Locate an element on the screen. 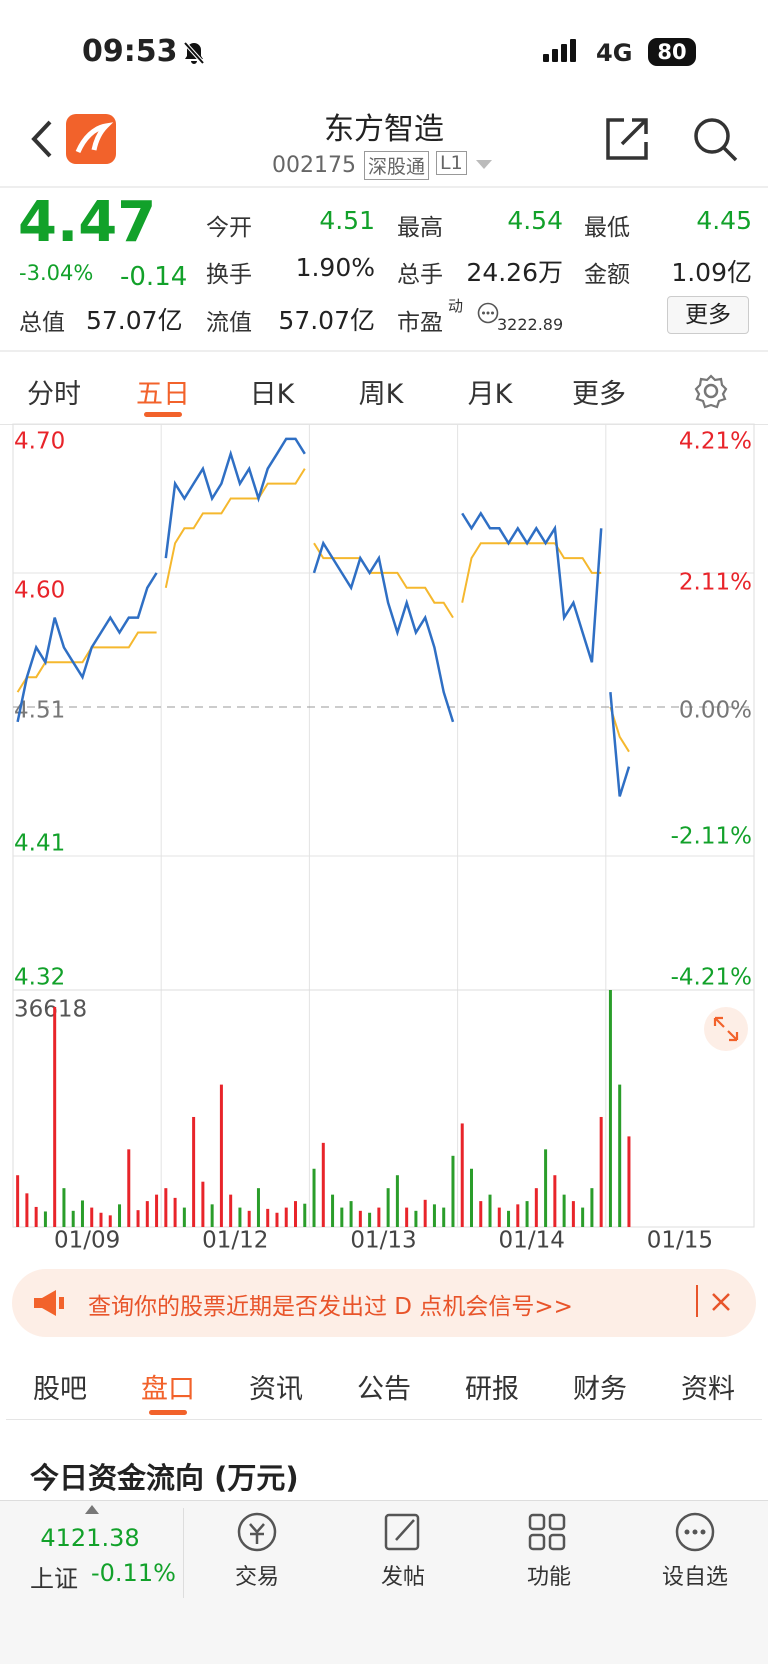  section-tab: 财务 is located at coordinates (600, 1389).